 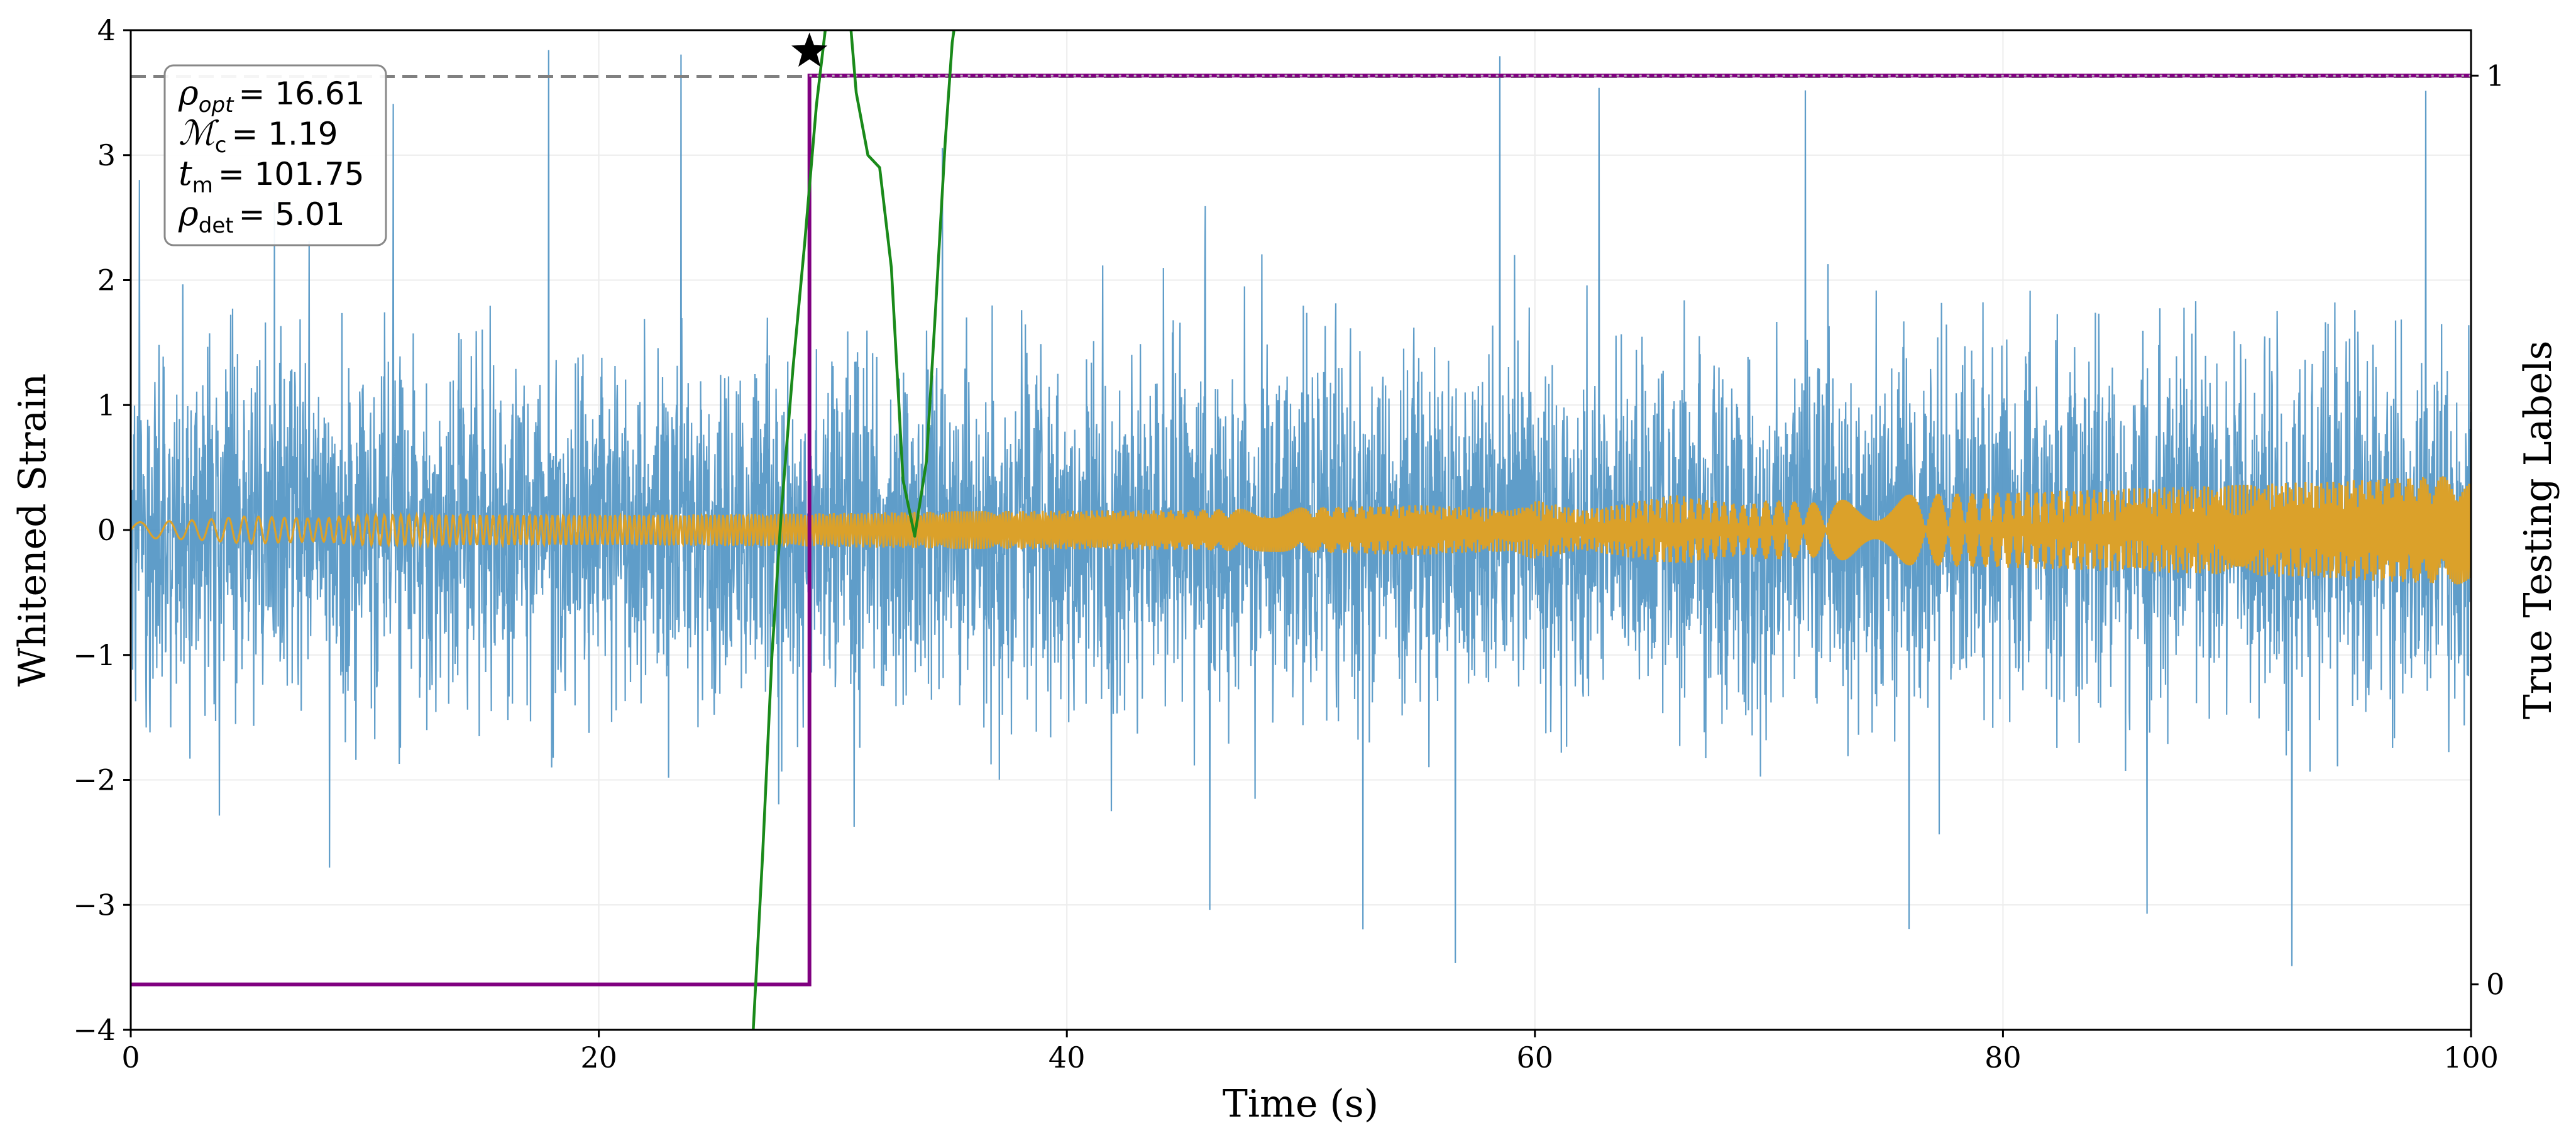 What do you see at coordinates (2495, 985) in the screenshot?
I see `y-right-tick-label-0: 0` at bounding box center [2495, 985].